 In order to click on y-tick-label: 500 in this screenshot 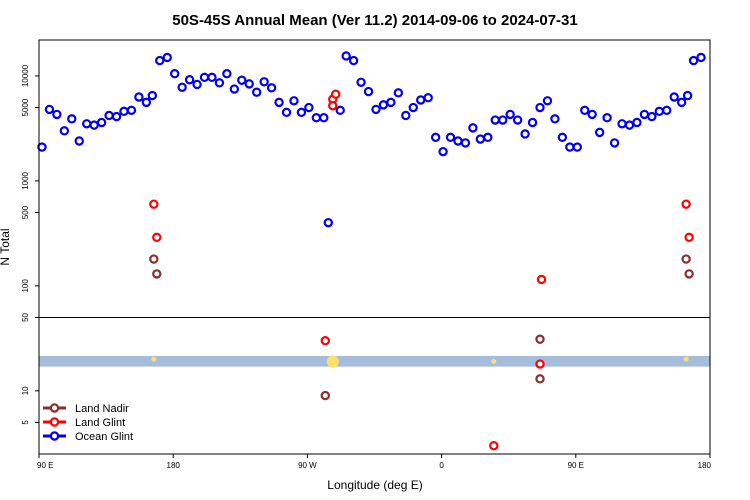, I will do `click(25, 212)`.